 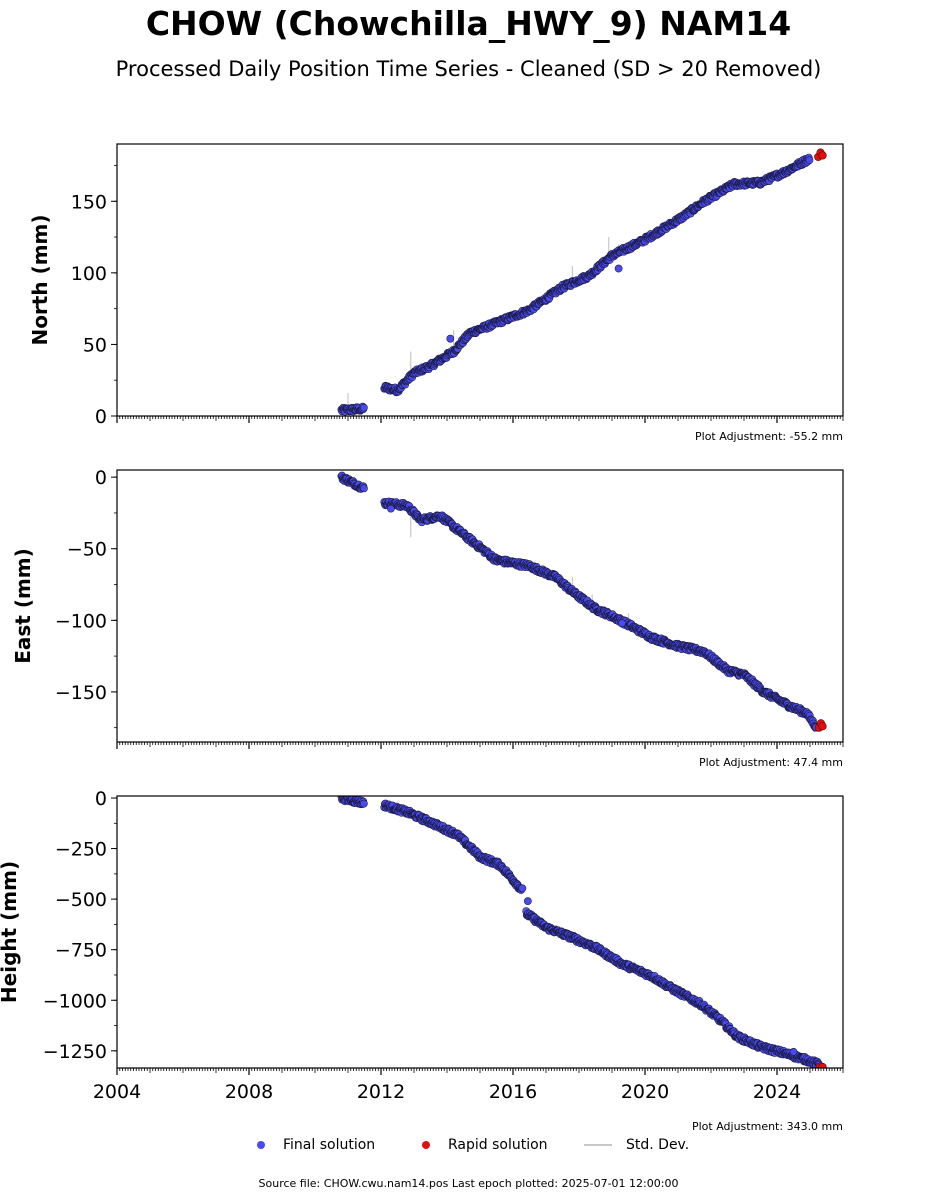 I want to click on panel-1-plot-area, so click(x=582, y=601).